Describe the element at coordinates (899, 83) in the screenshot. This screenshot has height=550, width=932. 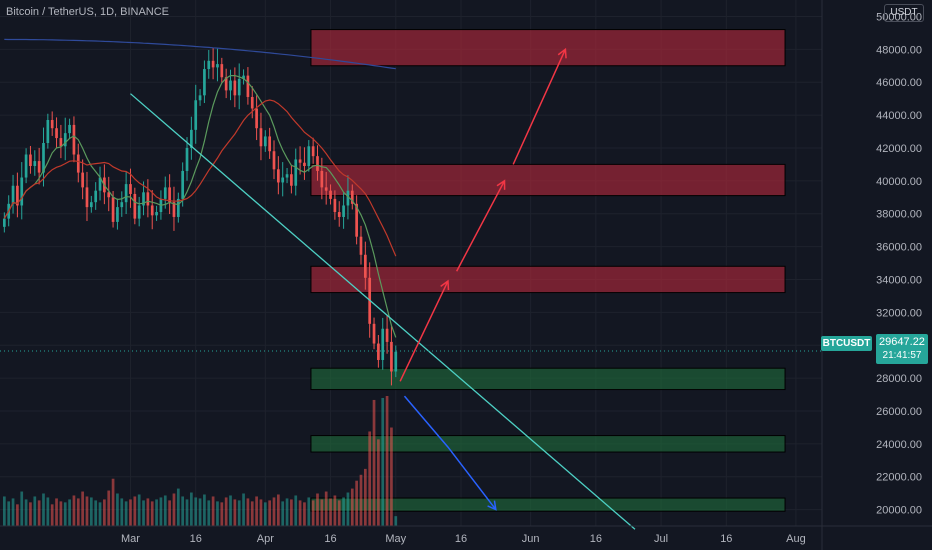
I see `price-tick-label: 46000.00` at that location.